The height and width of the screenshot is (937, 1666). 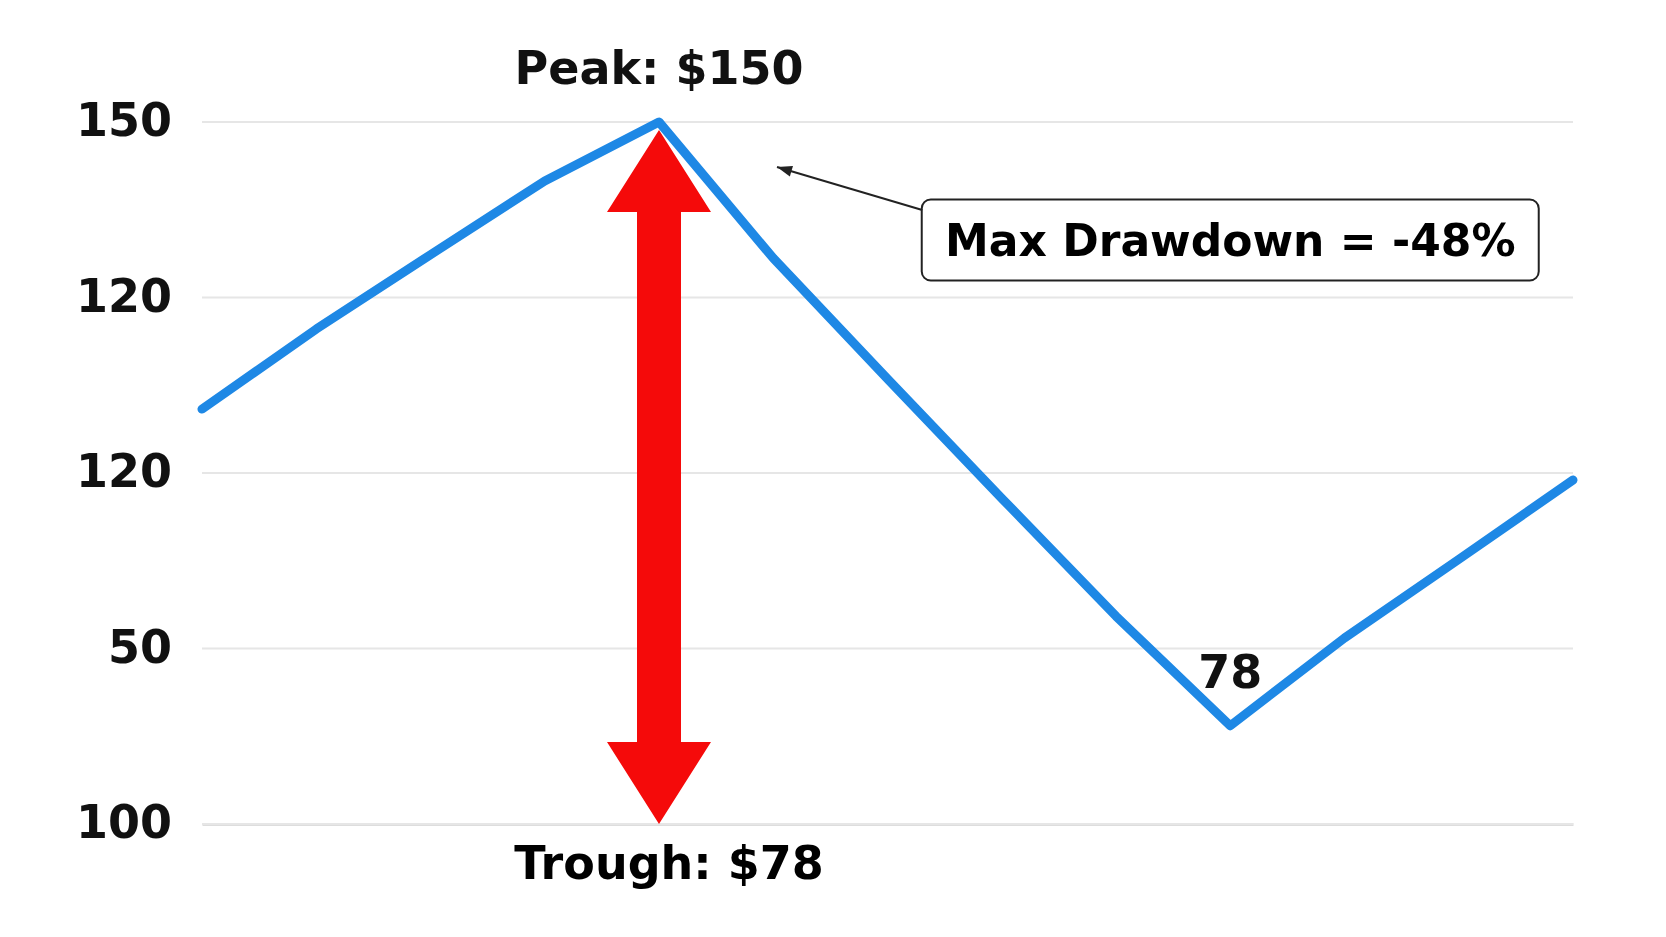 What do you see at coordinates (123, 120) in the screenshot?
I see `text: 150` at bounding box center [123, 120].